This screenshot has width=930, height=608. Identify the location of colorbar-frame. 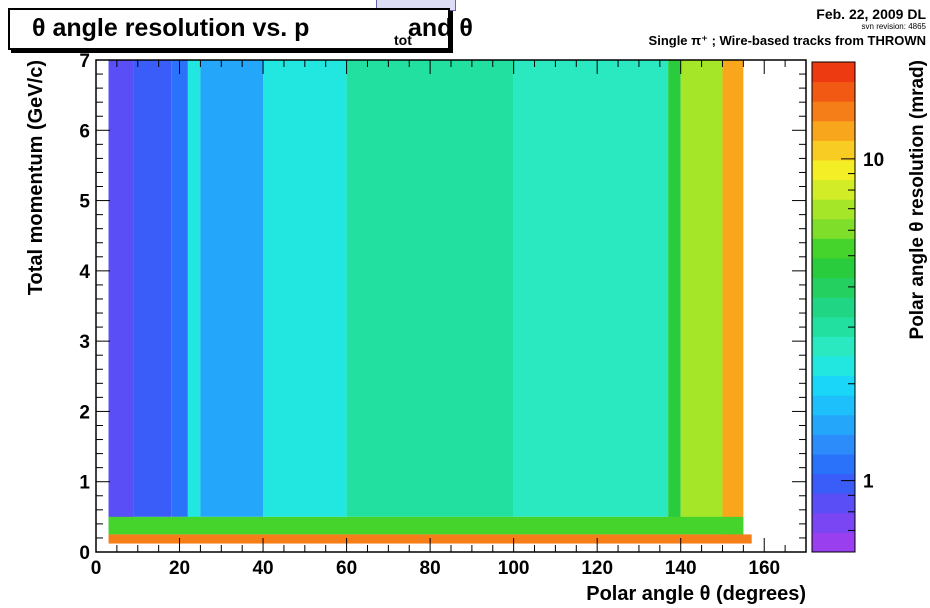
(833, 307).